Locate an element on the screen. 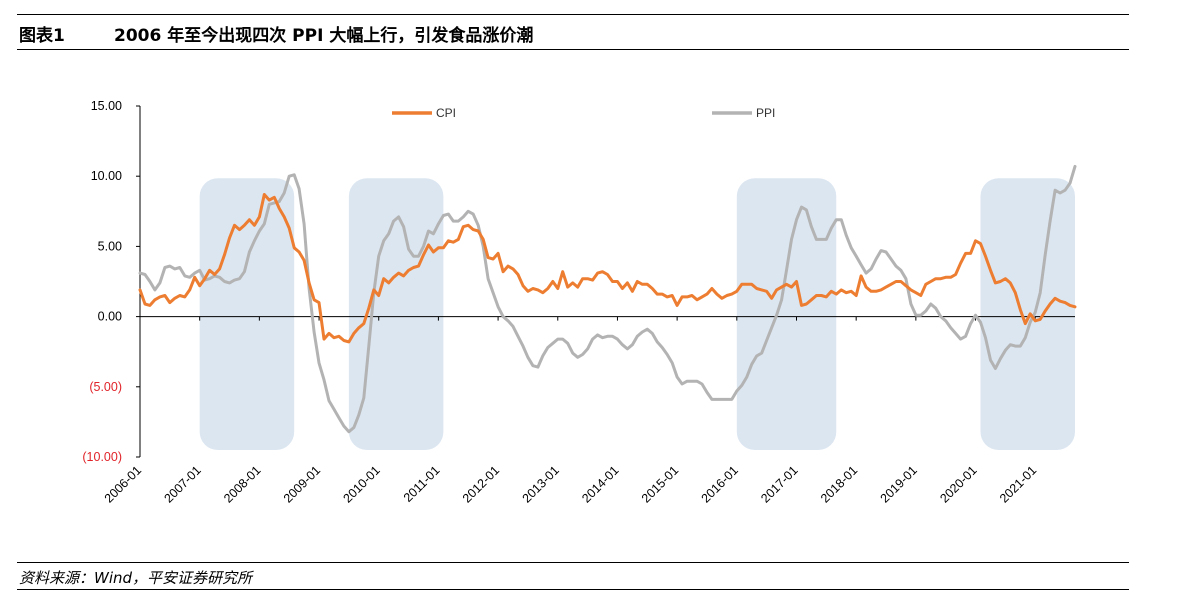  x-tick-label: 2006-01 is located at coordinates (123, 484).